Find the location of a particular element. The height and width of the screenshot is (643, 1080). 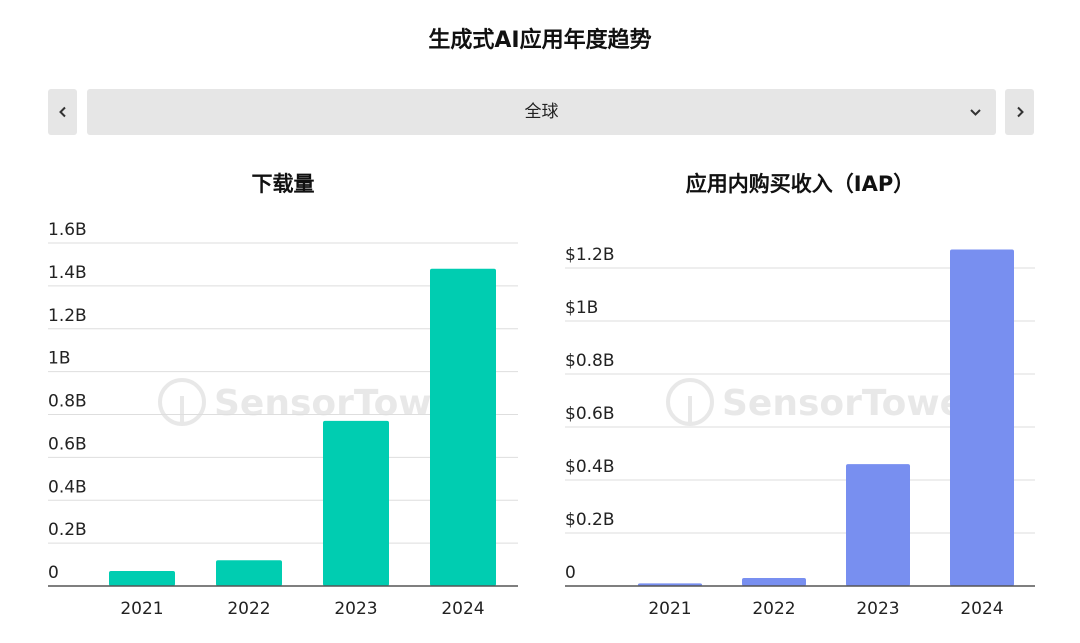

downloads-xtick-label: 2022 is located at coordinates (248, 609).